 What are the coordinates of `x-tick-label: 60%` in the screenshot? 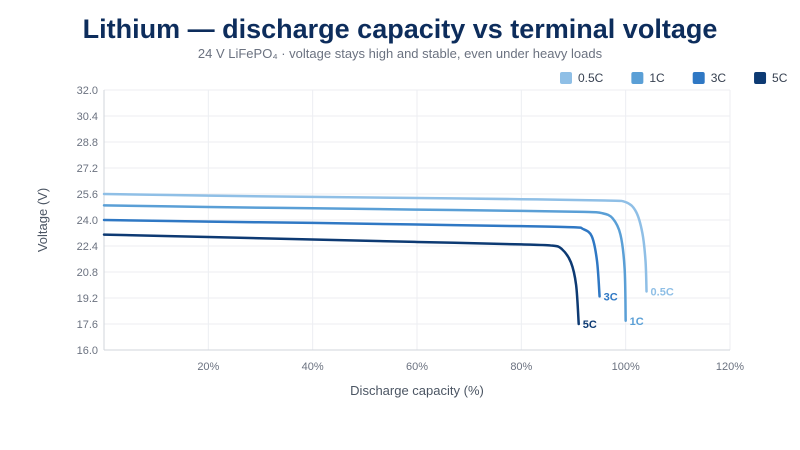 It's located at (417, 367).